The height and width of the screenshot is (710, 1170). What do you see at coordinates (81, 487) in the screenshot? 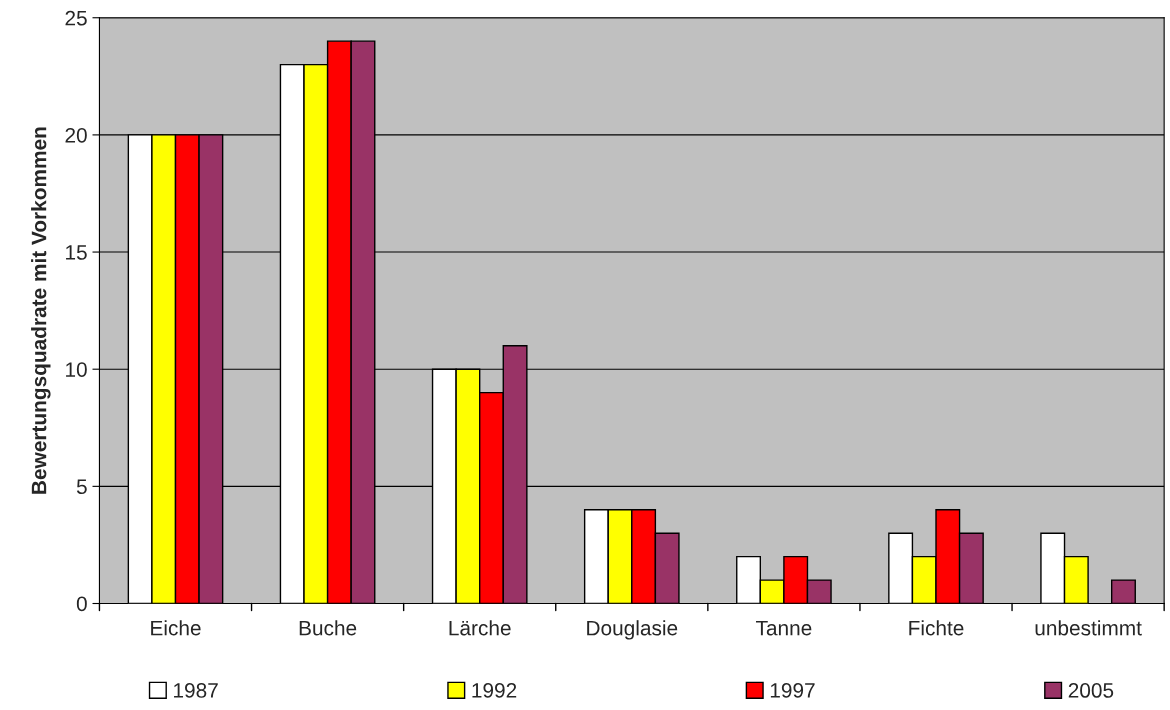
I see `y-tick-label: 5` at bounding box center [81, 487].